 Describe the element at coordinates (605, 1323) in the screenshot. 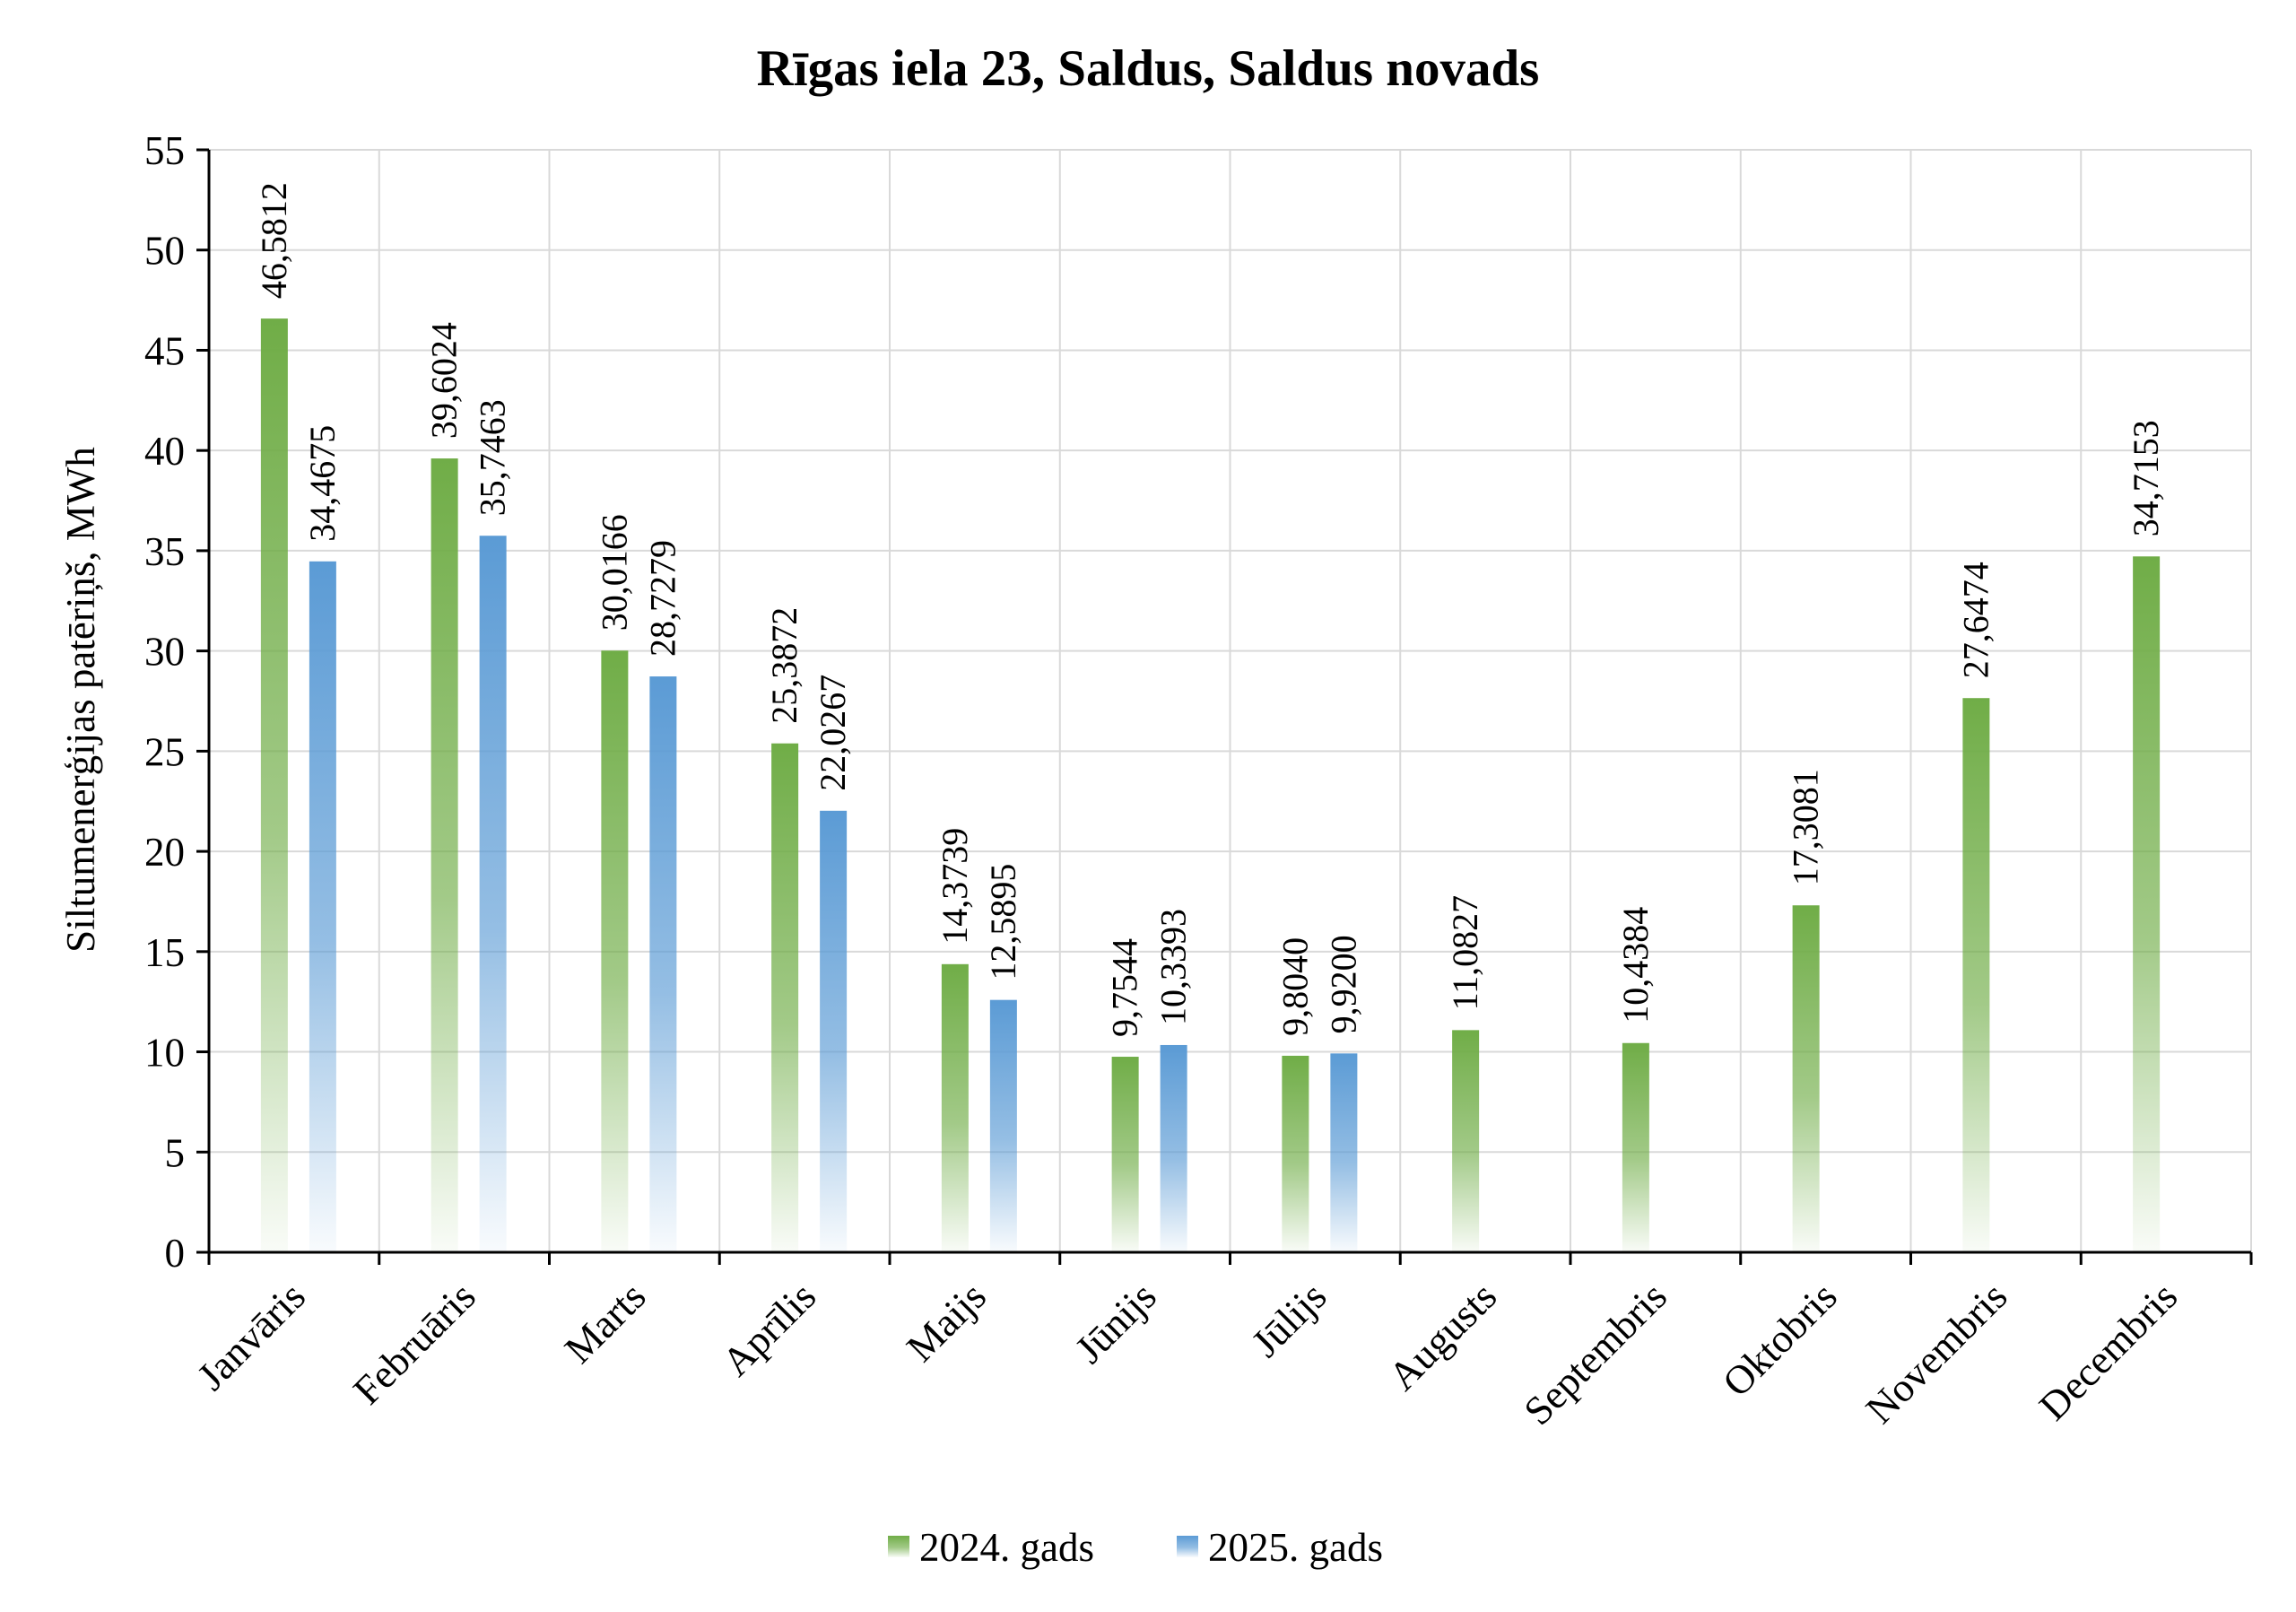

I see `x-tick-label: Marts` at that location.